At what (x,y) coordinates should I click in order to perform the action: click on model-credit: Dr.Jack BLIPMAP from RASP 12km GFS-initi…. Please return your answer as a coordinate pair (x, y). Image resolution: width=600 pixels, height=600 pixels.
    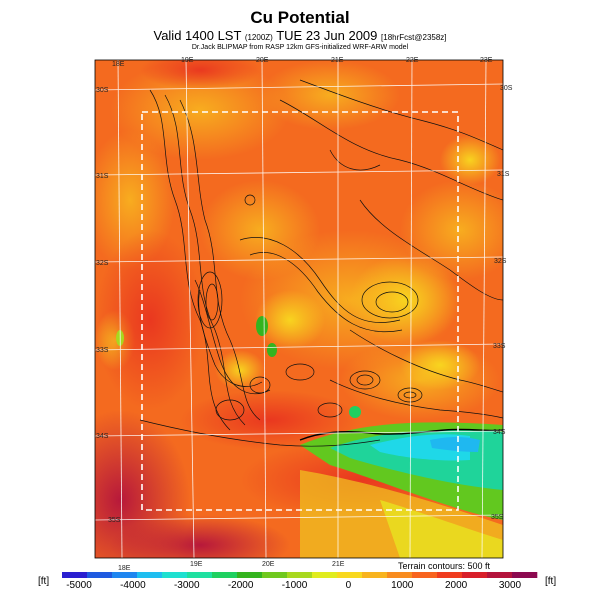
    Looking at the image, I should click on (300, 47).